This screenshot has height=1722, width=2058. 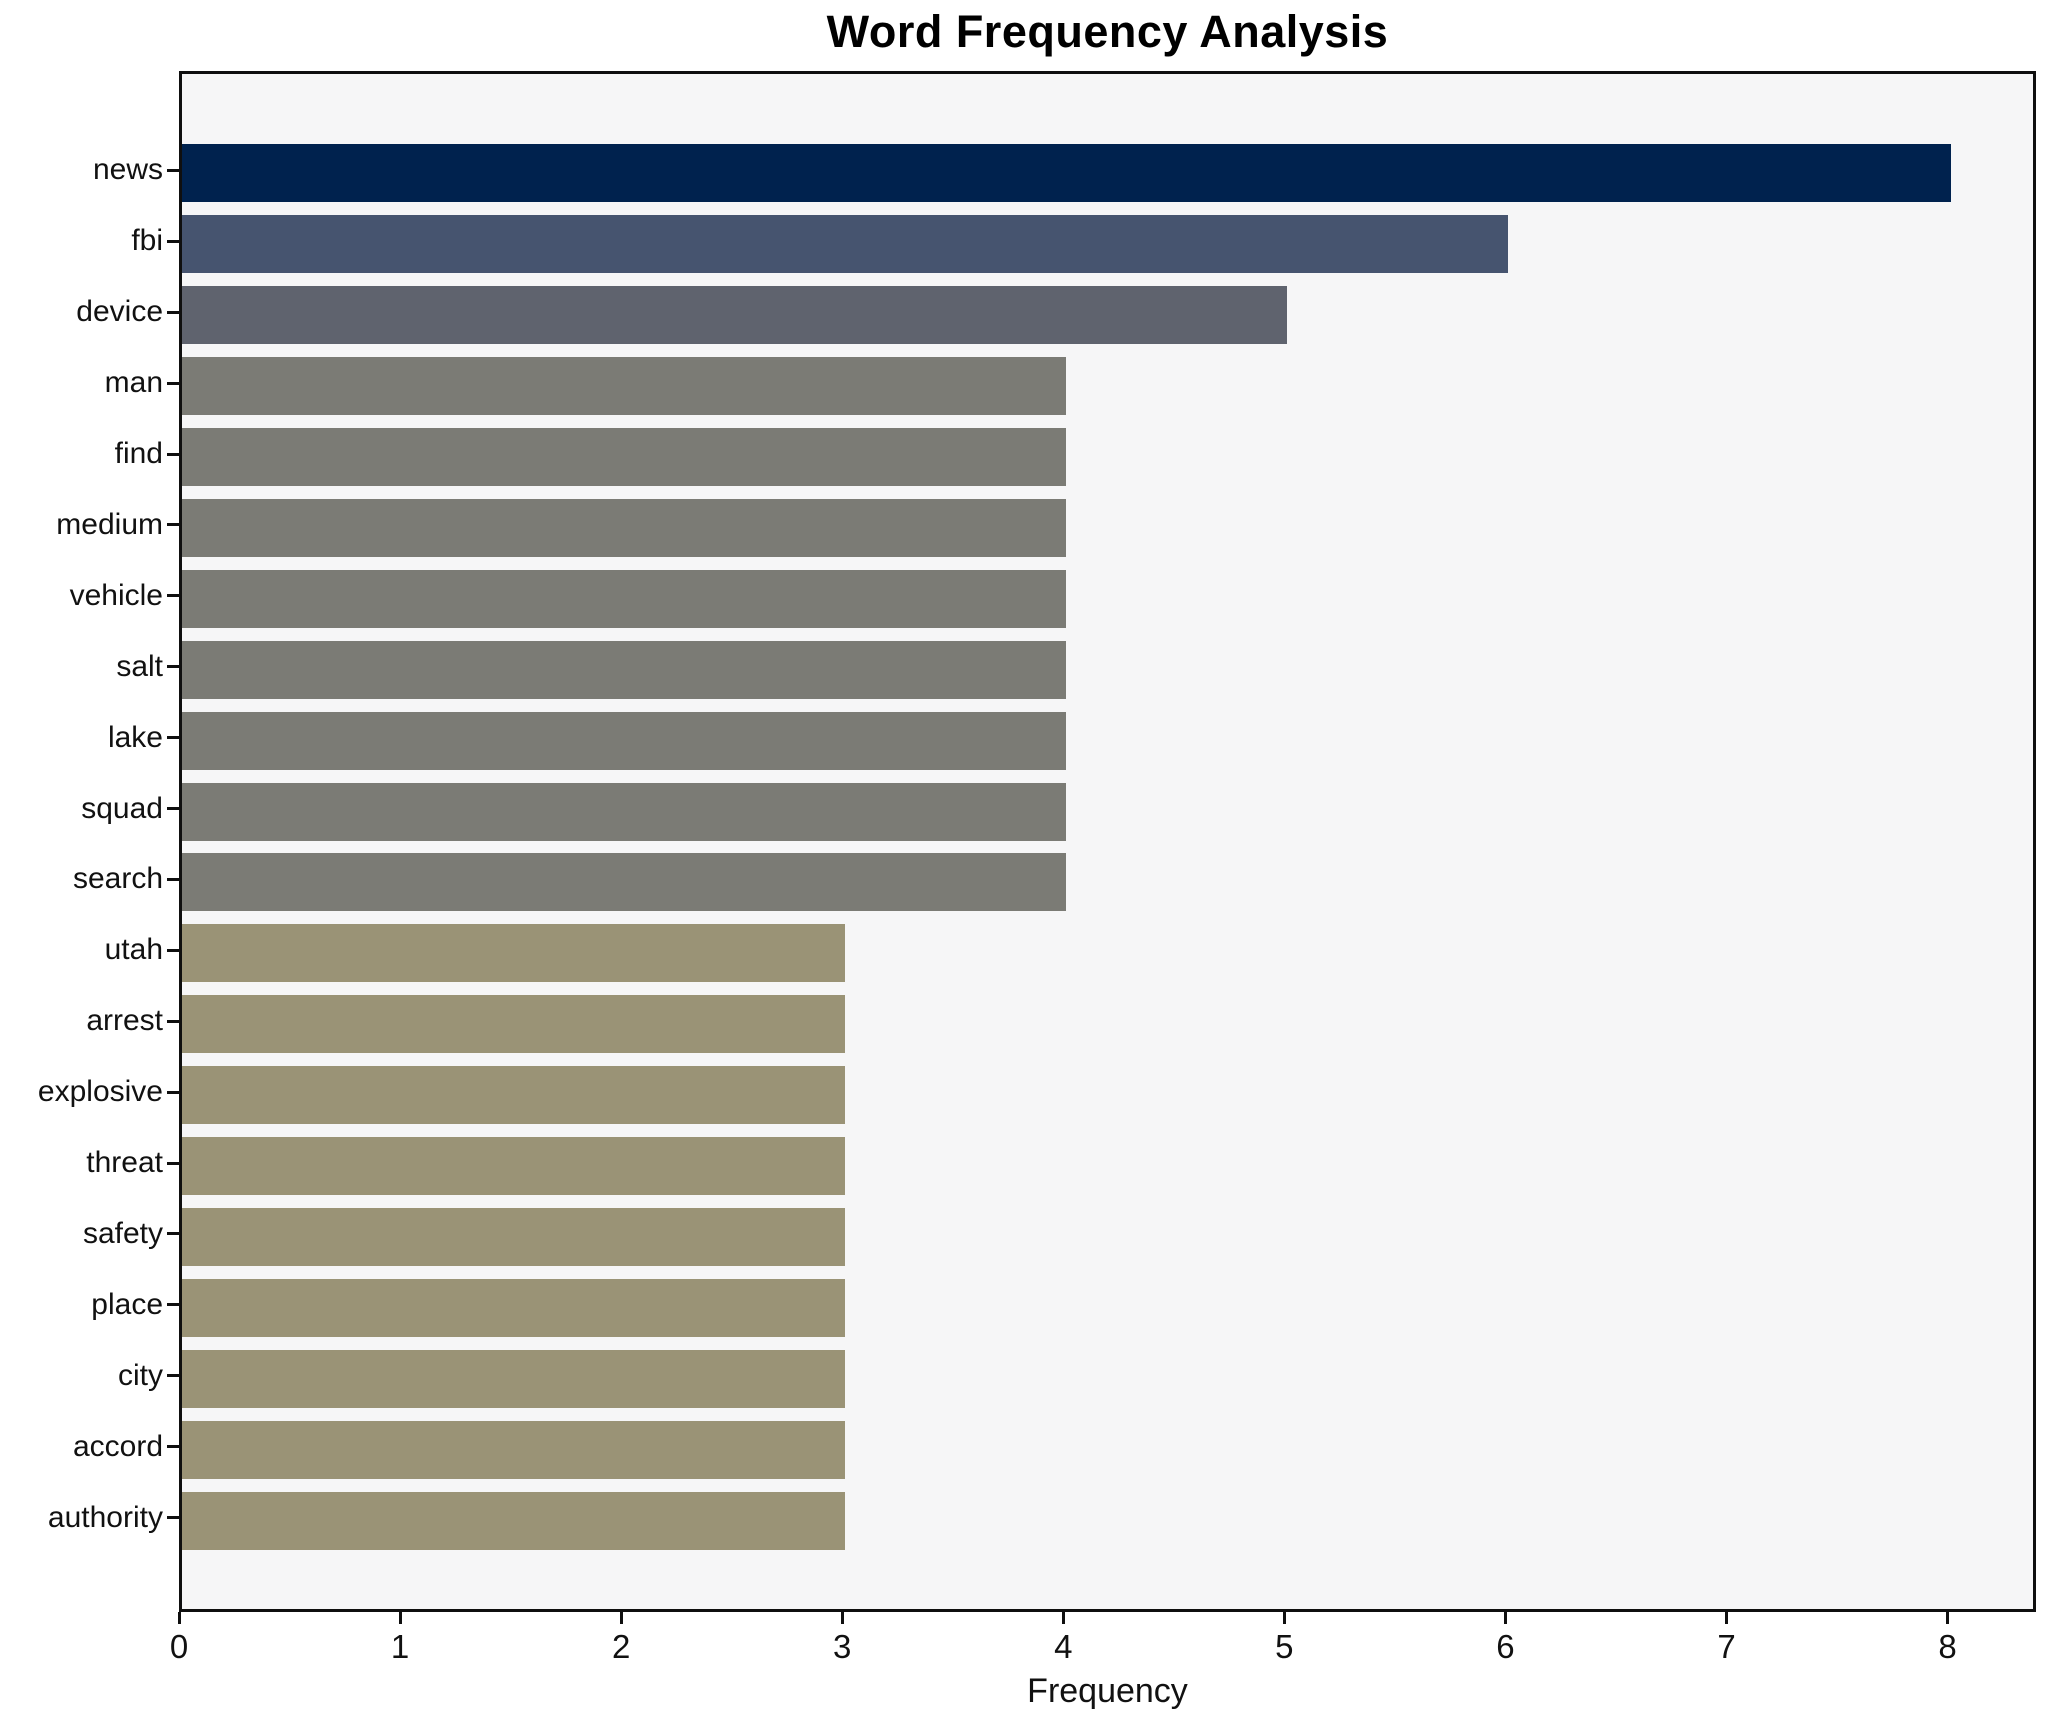 What do you see at coordinates (116, 595) in the screenshot?
I see `y-tick-label-vehicle: vehicle` at bounding box center [116, 595].